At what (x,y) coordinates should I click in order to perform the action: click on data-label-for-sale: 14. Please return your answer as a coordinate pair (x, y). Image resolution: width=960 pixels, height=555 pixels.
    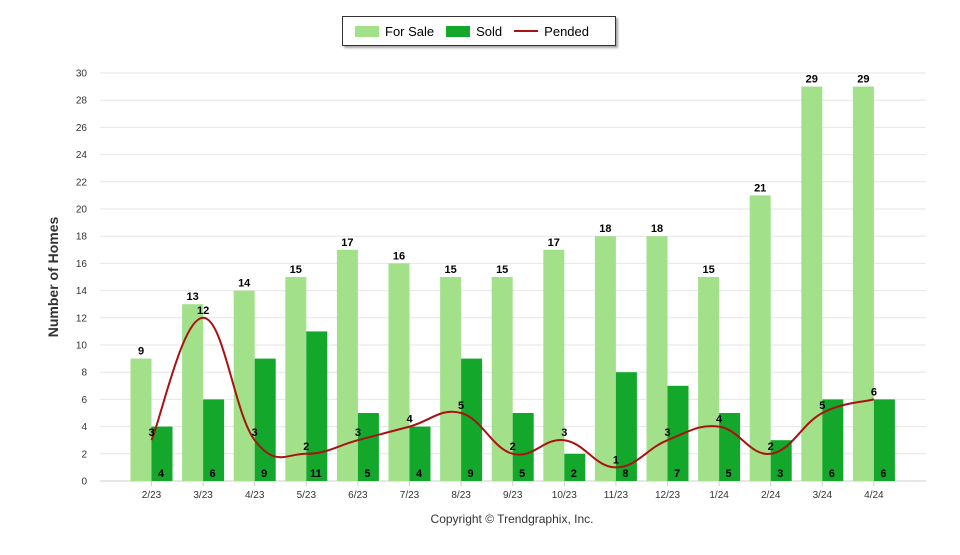
    Looking at the image, I should click on (244, 284).